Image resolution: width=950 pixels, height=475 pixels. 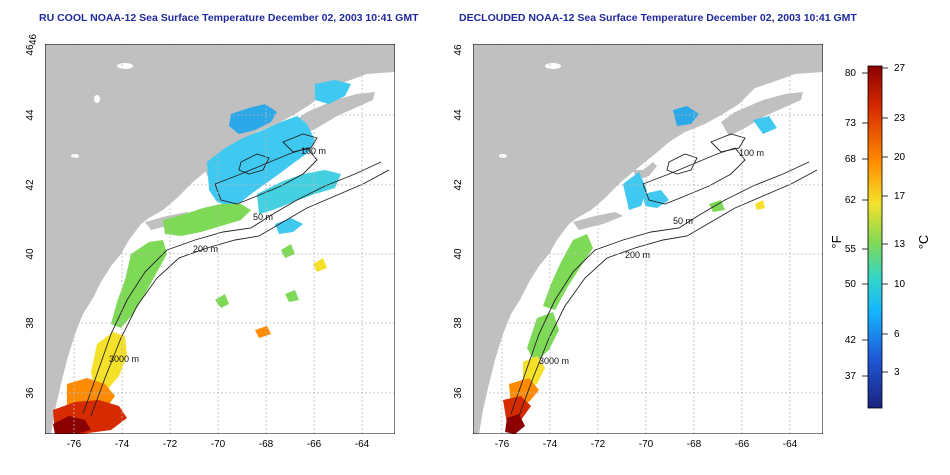 I want to click on f-tick: 80, so click(x=851, y=73).